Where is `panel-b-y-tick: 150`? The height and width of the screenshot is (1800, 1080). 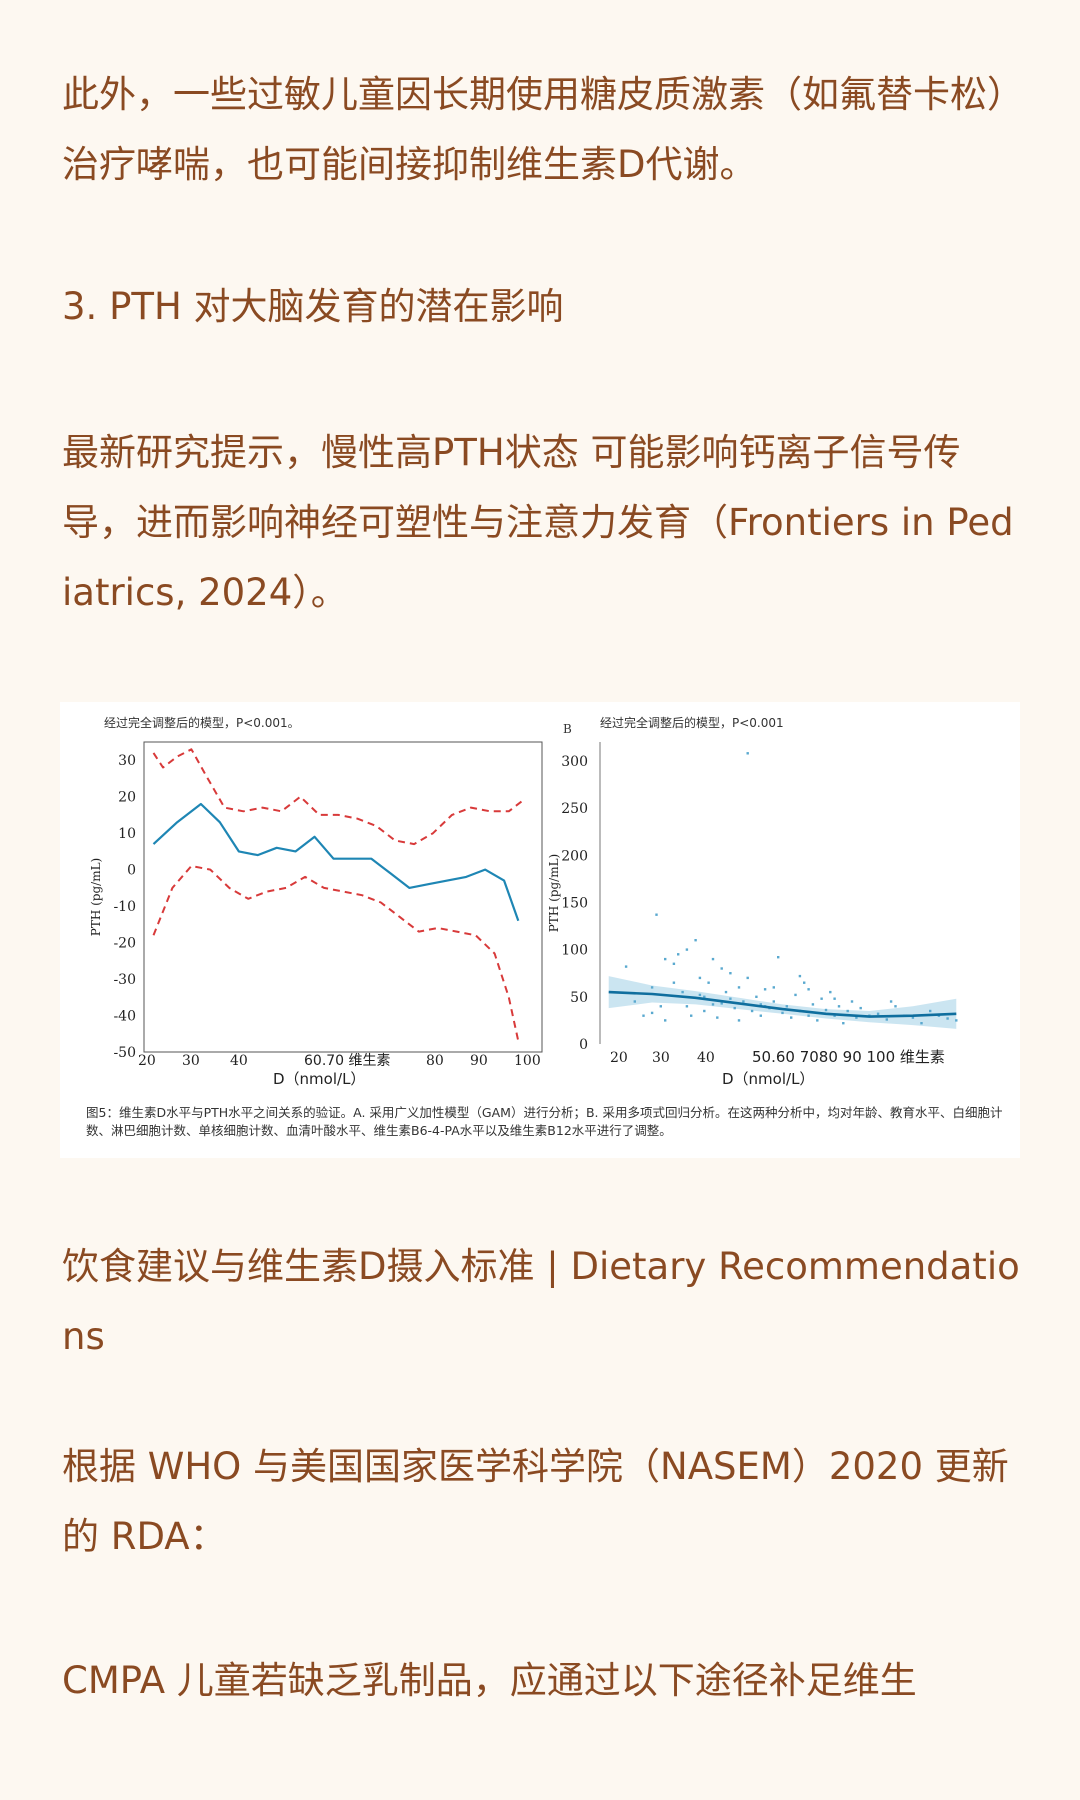 panel-b-y-tick: 150 is located at coordinates (574, 903).